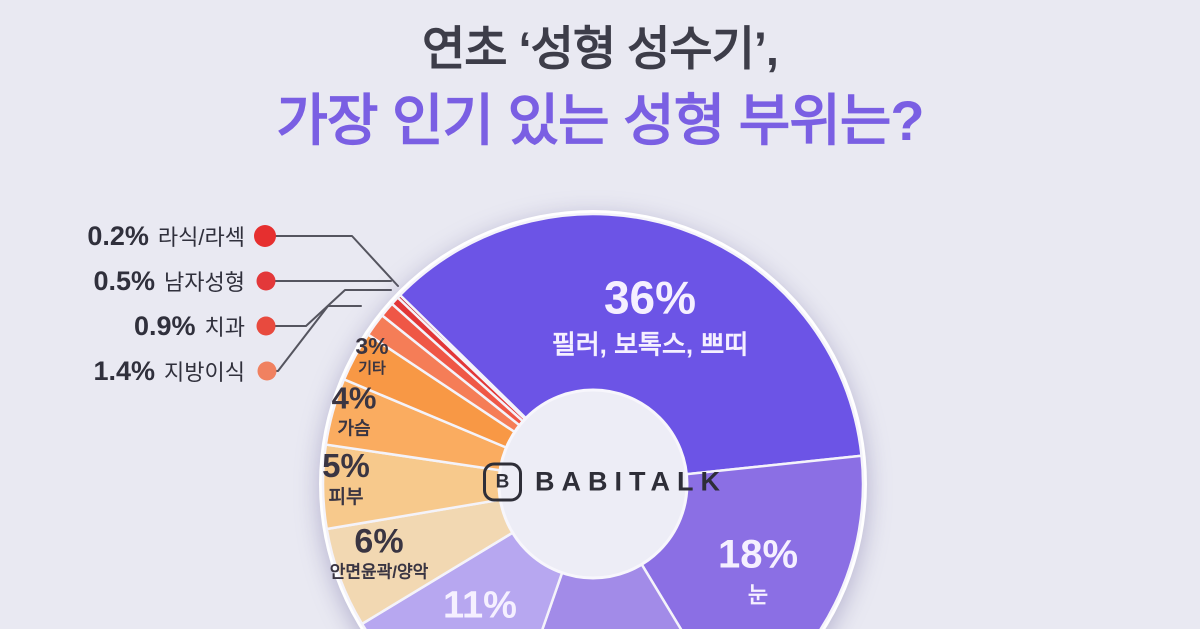 The image size is (1200, 629). I want to click on callout-label: 치과, so click(224, 327).